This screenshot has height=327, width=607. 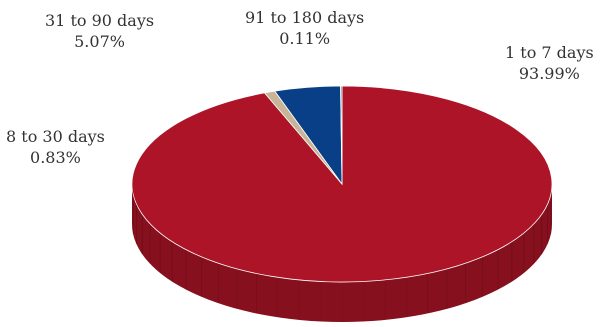 I want to click on slice-name: 8 to 30 days, so click(x=55, y=136).